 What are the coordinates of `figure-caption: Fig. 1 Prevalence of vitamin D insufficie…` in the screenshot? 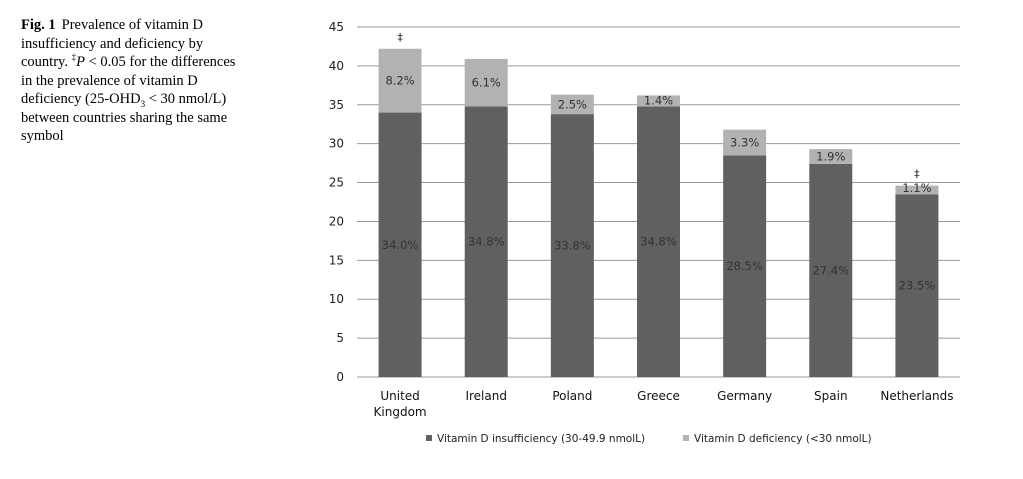 It's located at (131, 81).